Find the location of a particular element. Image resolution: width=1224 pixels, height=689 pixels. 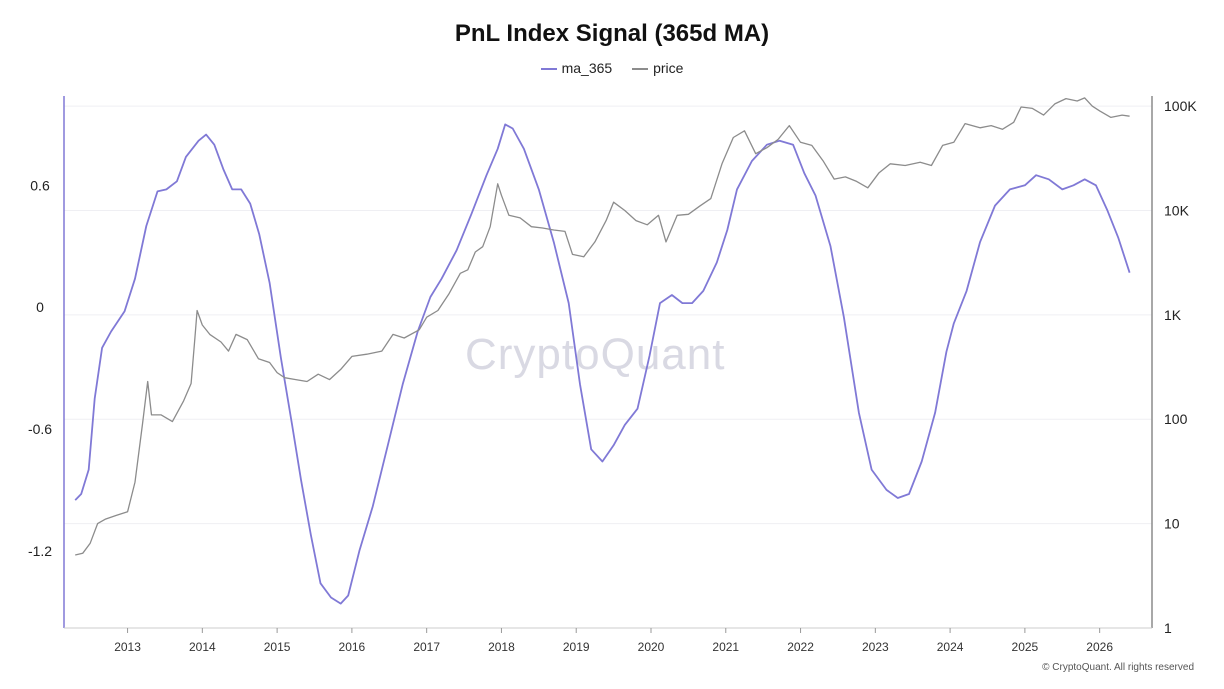

right-tick-label: 10K is located at coordinates (1177, 210).